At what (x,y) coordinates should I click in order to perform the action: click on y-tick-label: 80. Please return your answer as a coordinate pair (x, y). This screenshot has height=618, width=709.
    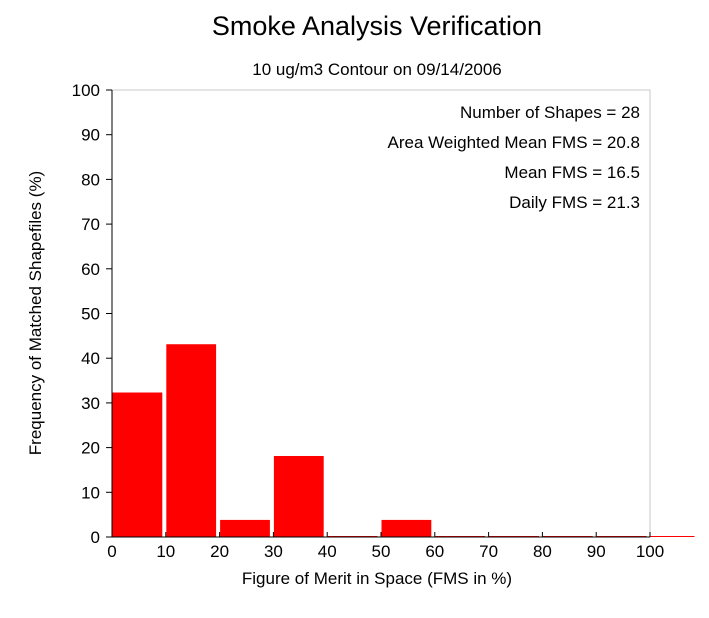
    Looking at the image, I should click on (90, 179).